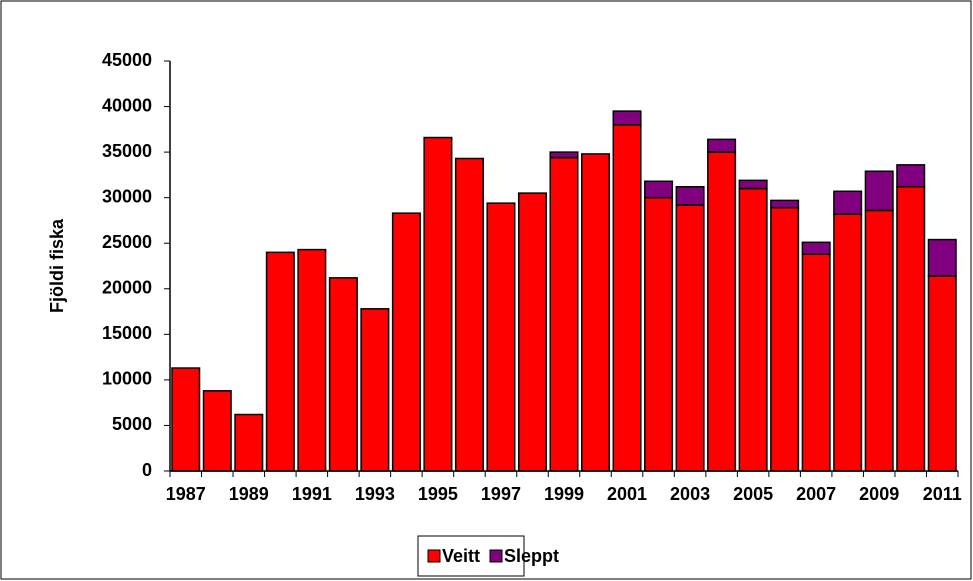 The width and height of the screenshot is (973, 581). What do you see at coordinates (127, 151) in the screenshot?
I see `y-tick-label: 35000` at bounding box center [127, 151].